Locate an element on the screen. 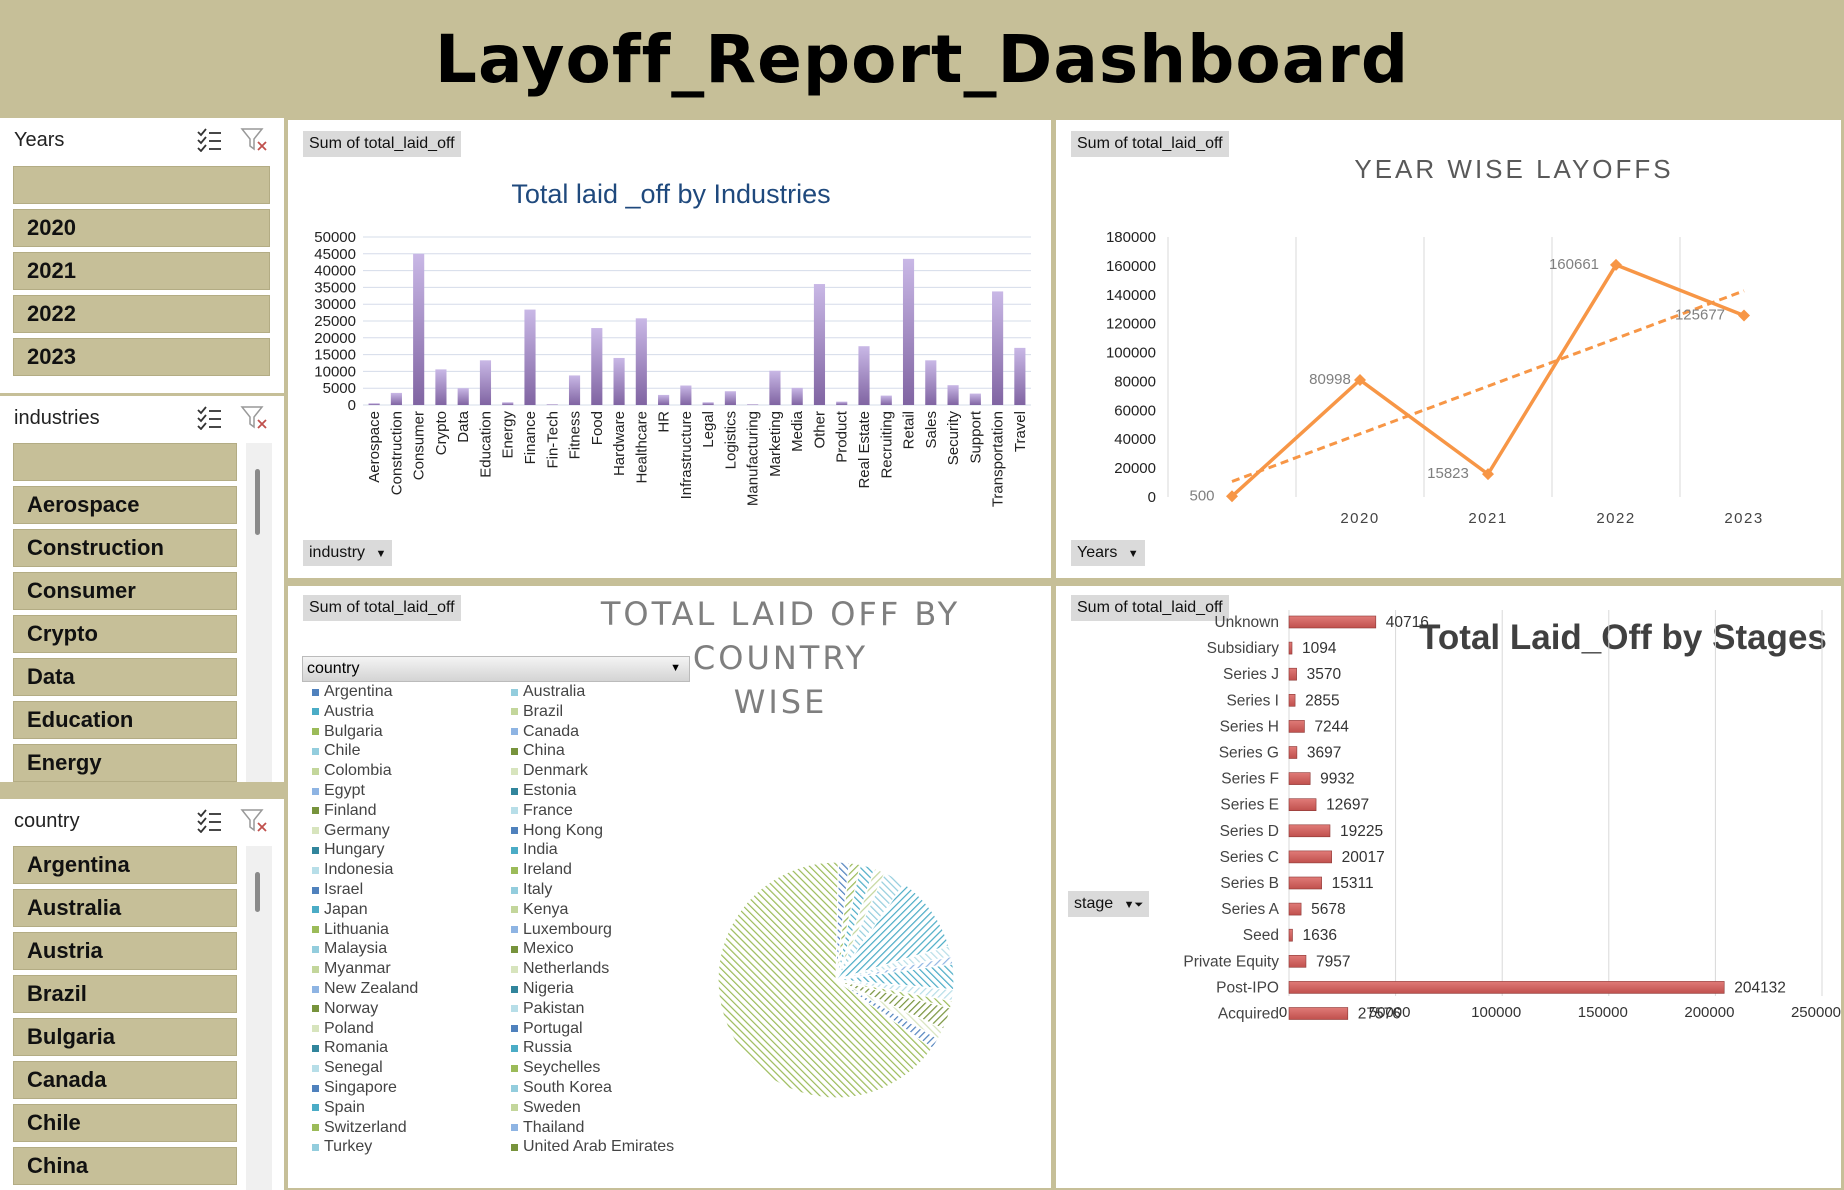 The image size is (1844, 1190). y-tick-label: 35000 is located at coordinates (335, 287).